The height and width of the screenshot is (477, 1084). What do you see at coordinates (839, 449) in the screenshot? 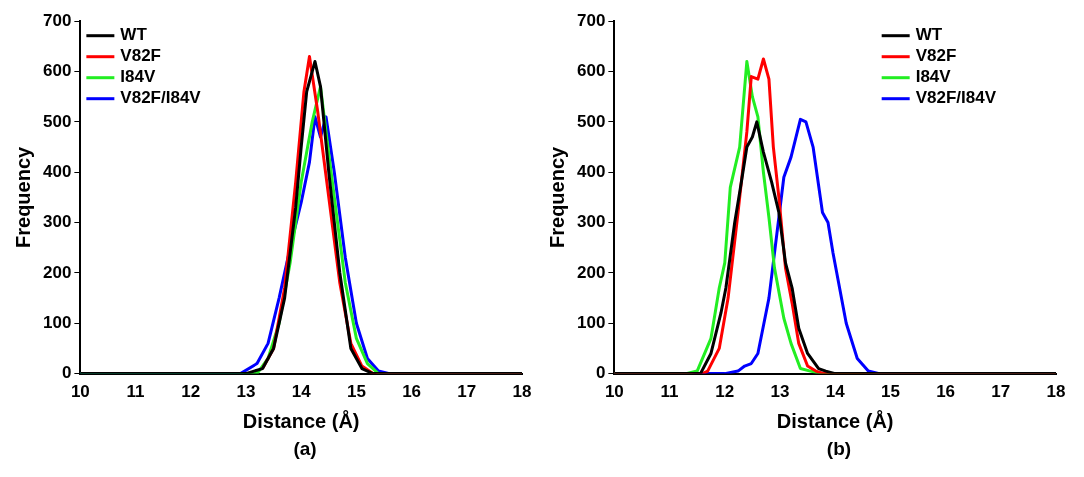
I see `text: (b)` at bounding box center [839, 449].